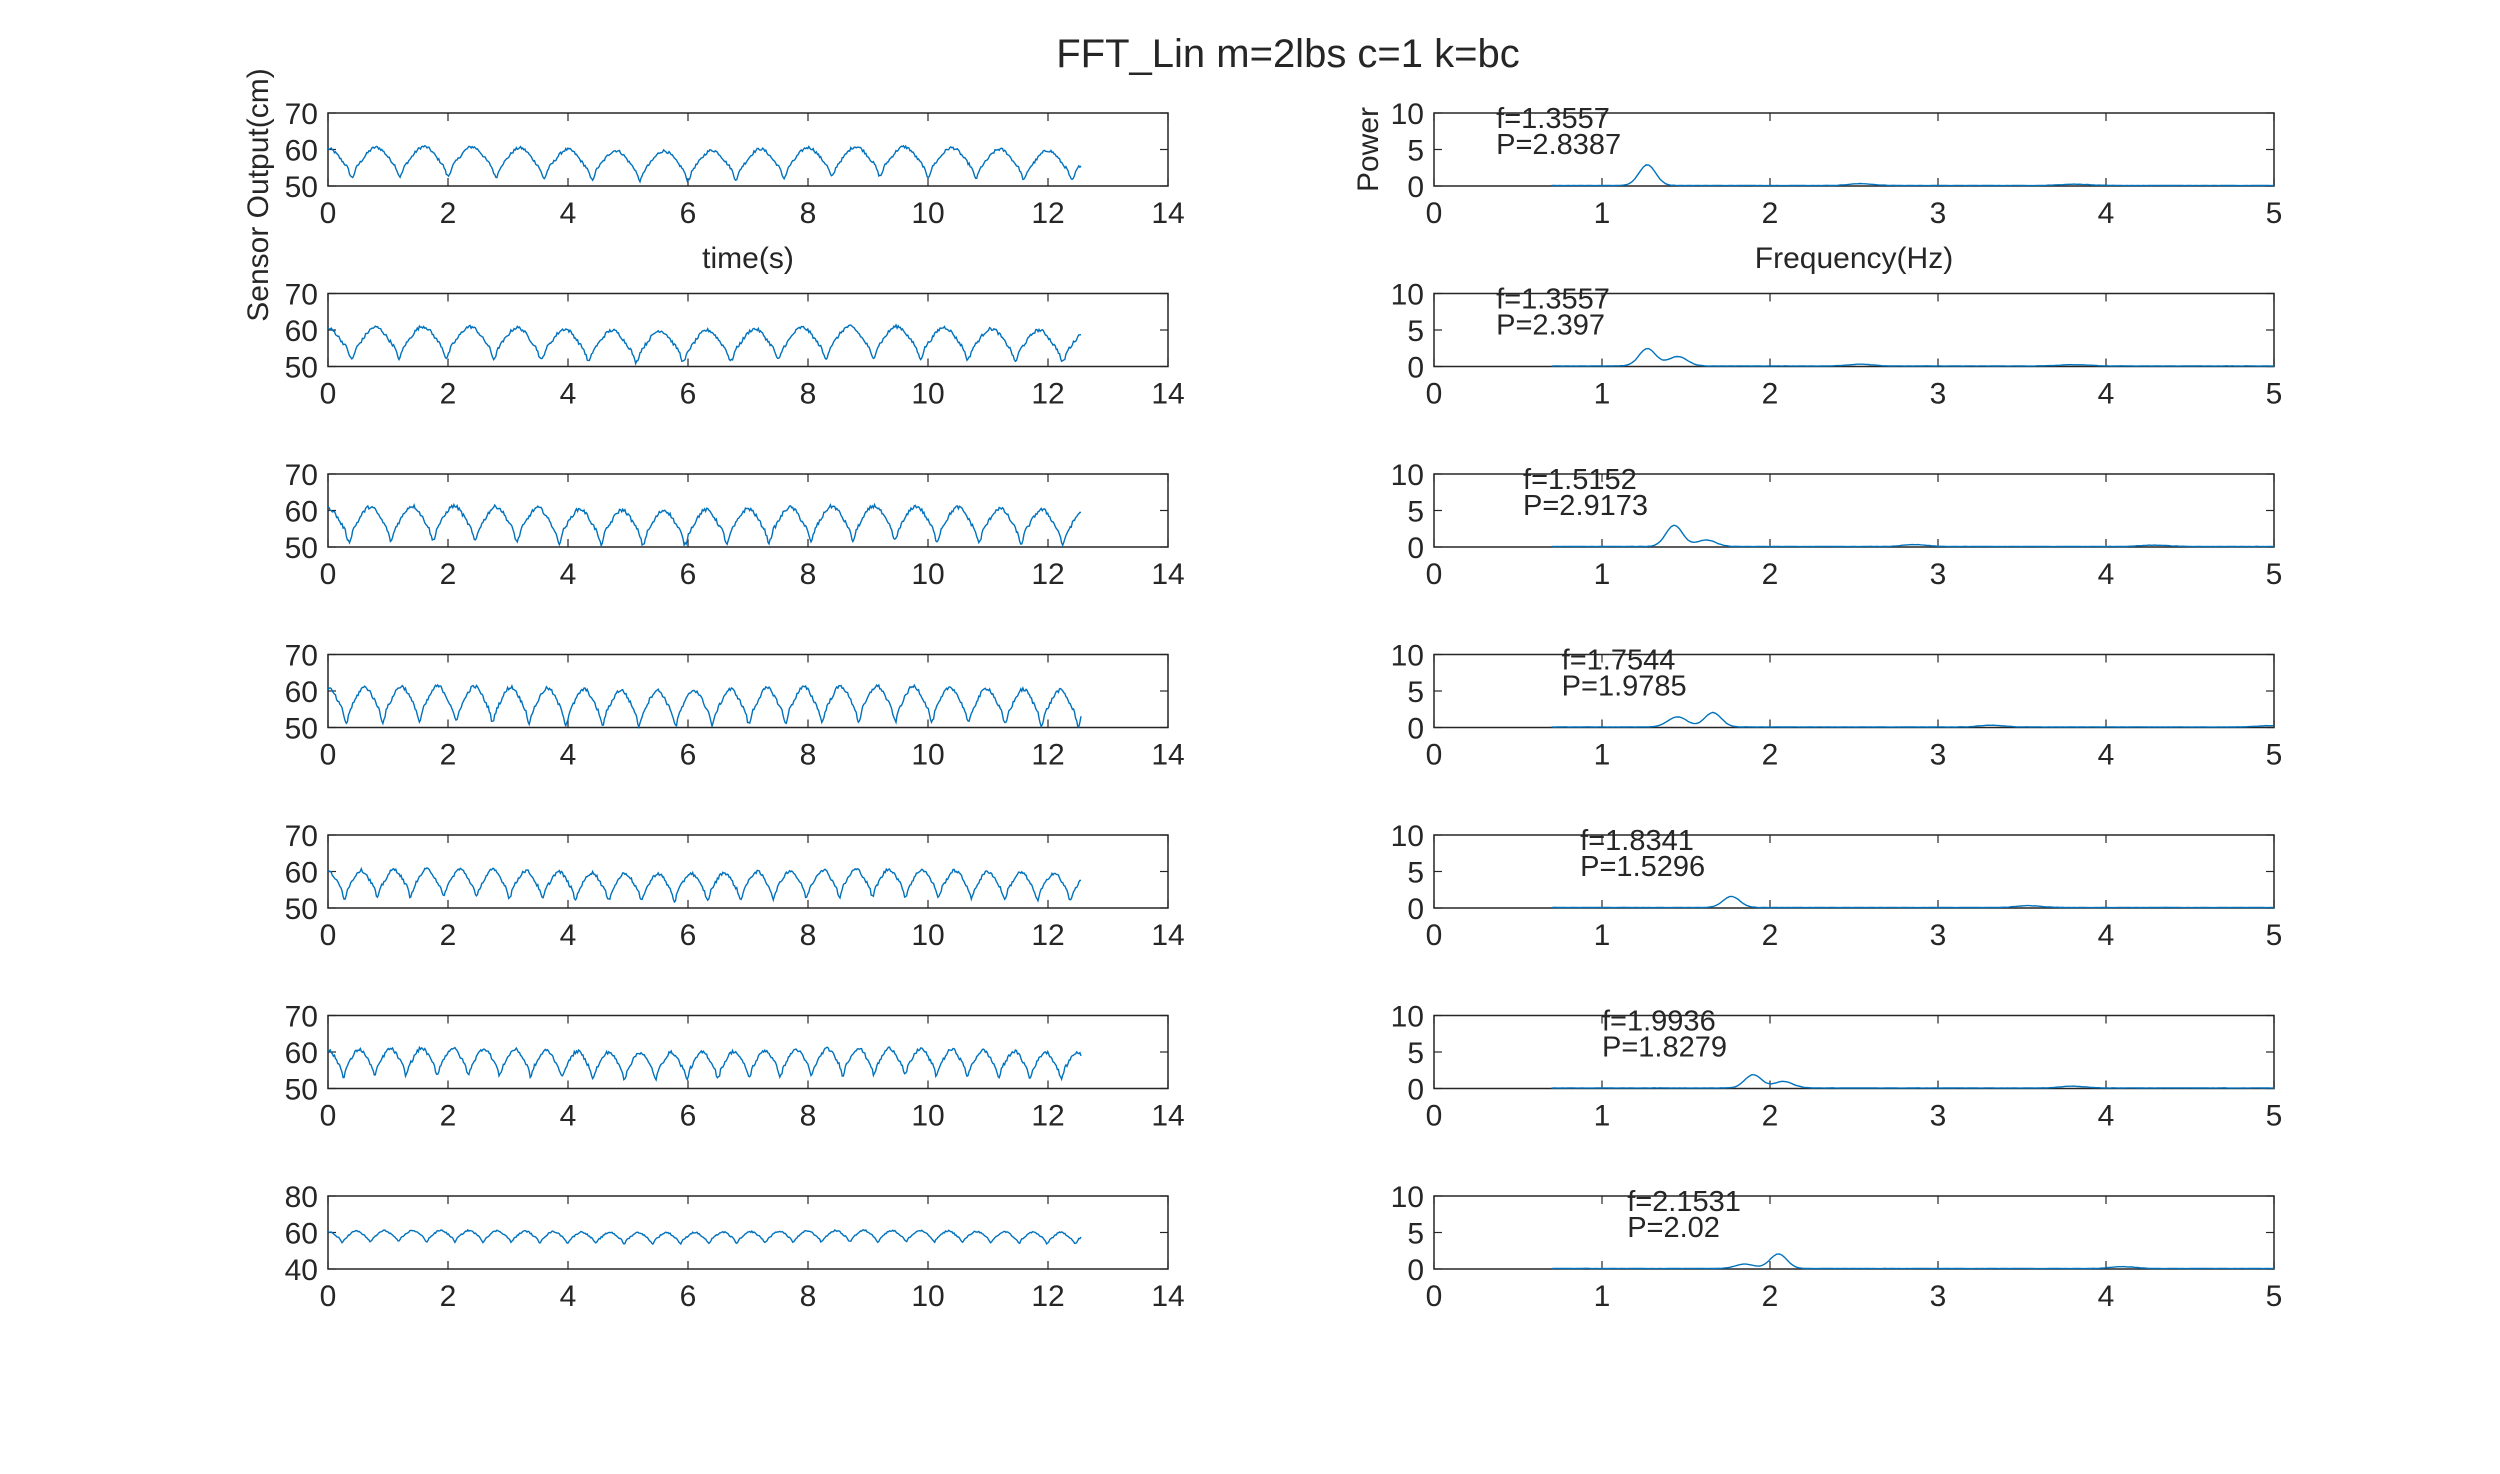  Describe the element at coordinates (1288, 54) in the screenshot. I see `figure-title: FFT_Lin m=2lbs c=1 k=bc` at that location.